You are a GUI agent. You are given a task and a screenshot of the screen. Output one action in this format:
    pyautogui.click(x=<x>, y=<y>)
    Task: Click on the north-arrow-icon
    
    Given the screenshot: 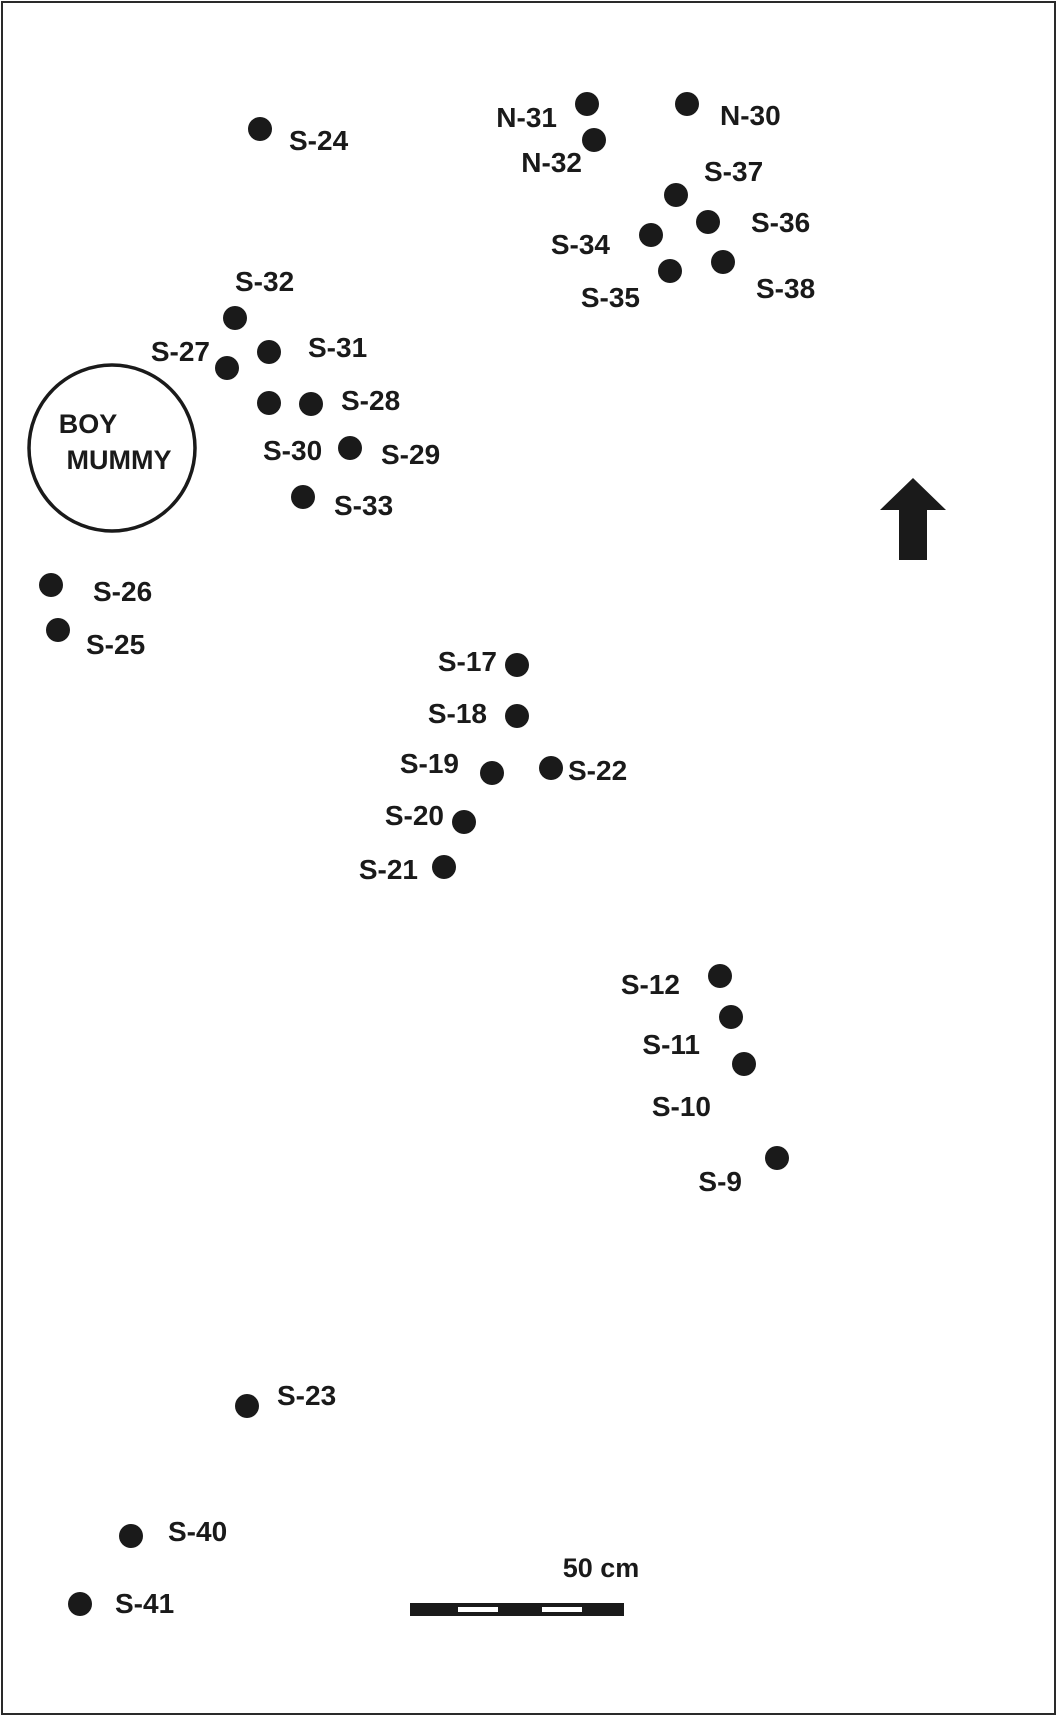 What is the action you would take?
    pyautogui.click(x=913, y=519)
    